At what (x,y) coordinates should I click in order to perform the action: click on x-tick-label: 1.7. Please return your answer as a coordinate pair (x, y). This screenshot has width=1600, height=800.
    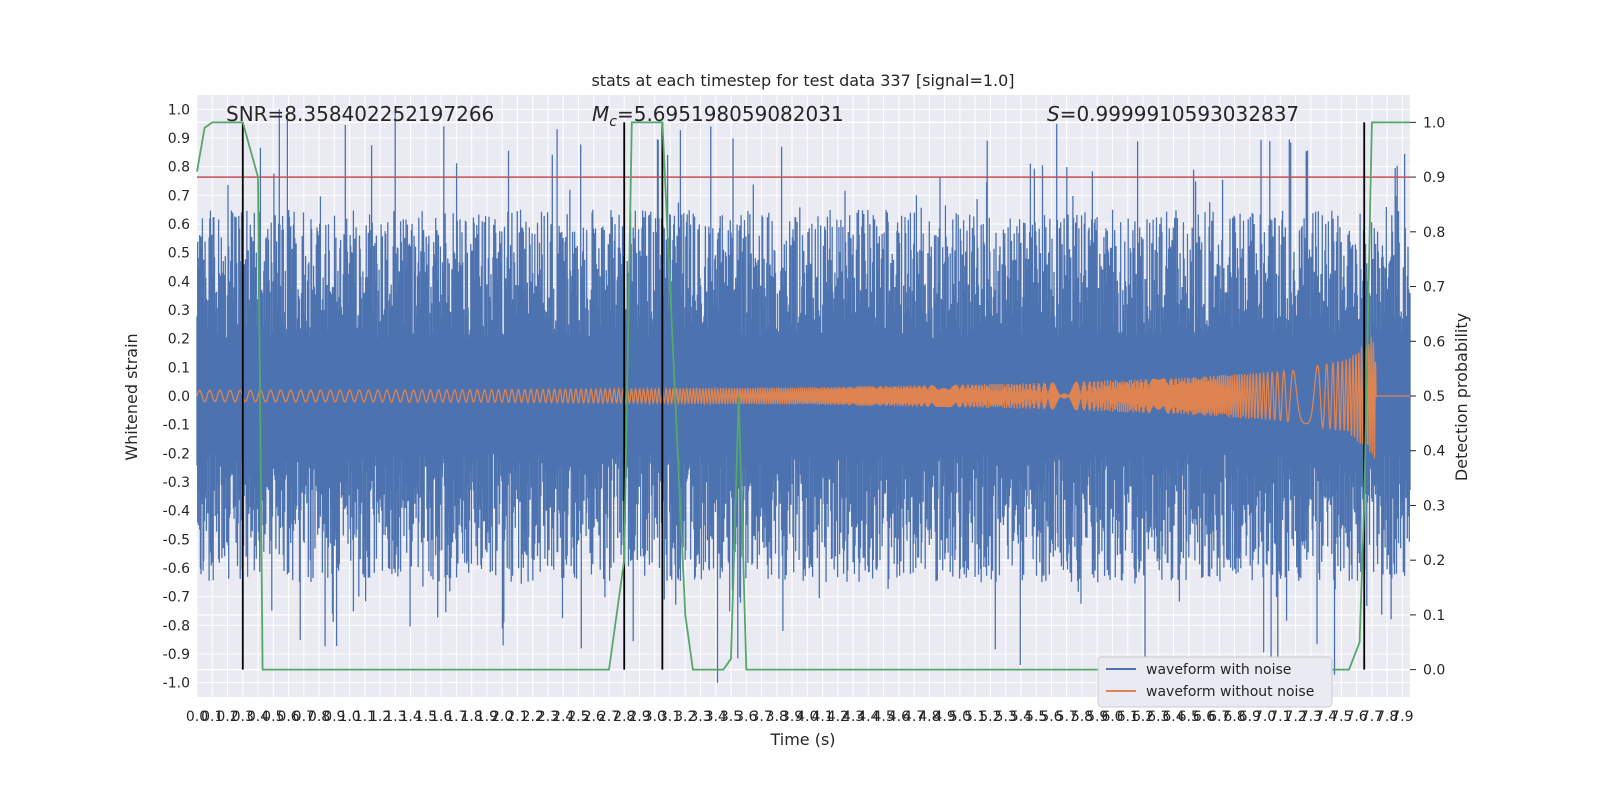
    Looking at the image, I should click on (456, 717).